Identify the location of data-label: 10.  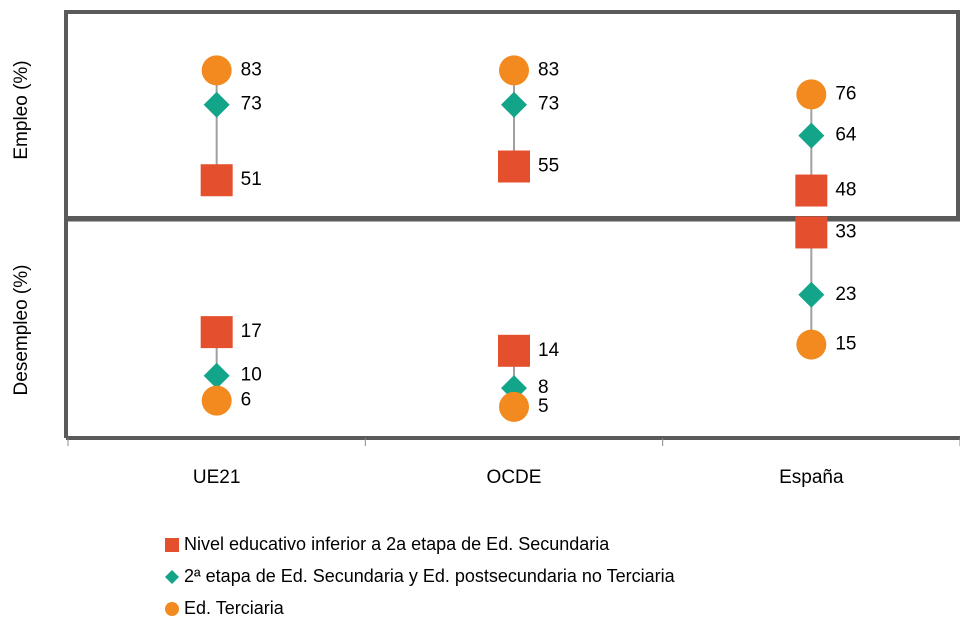
(251, 375).